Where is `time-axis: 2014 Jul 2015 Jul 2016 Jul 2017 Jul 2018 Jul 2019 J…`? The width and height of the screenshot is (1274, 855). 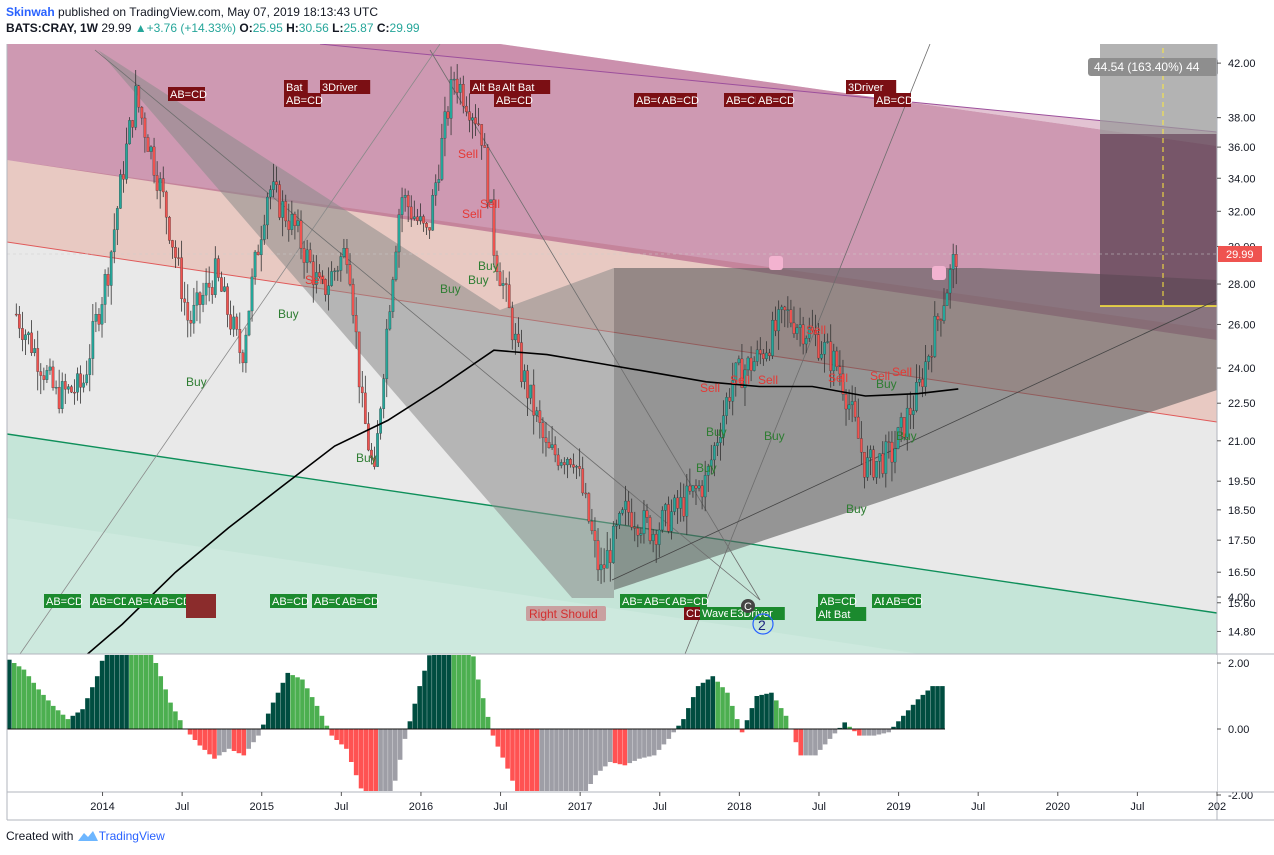 time-axis: 2014 Jul 2015 Jul 2016 Jul 2017 Jul 2018 Jul 2019 J… is located at coordinates (658, 802).